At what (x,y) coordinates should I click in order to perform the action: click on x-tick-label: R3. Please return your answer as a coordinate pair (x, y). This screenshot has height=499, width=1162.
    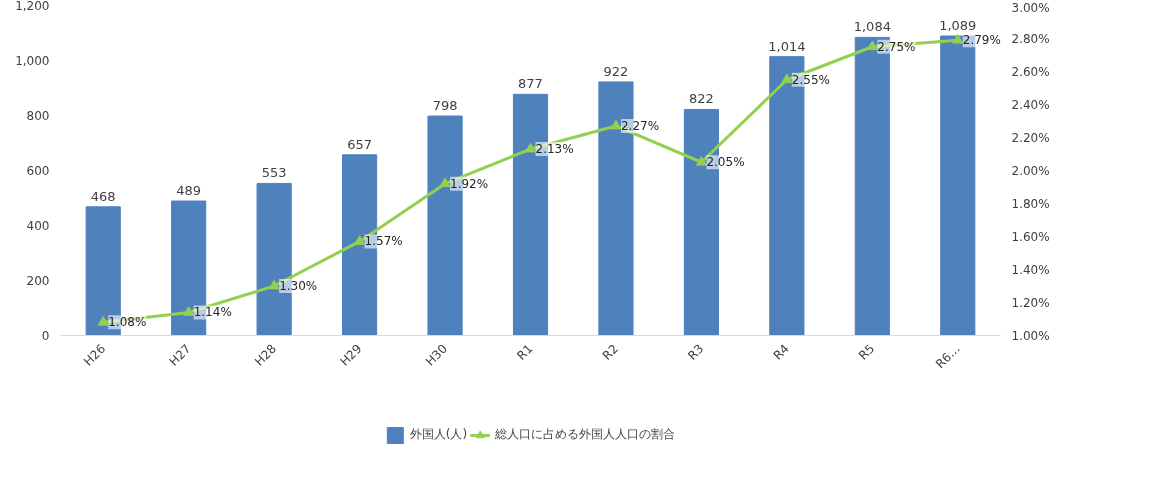
    Looking at the image, I should click on (696, 352).